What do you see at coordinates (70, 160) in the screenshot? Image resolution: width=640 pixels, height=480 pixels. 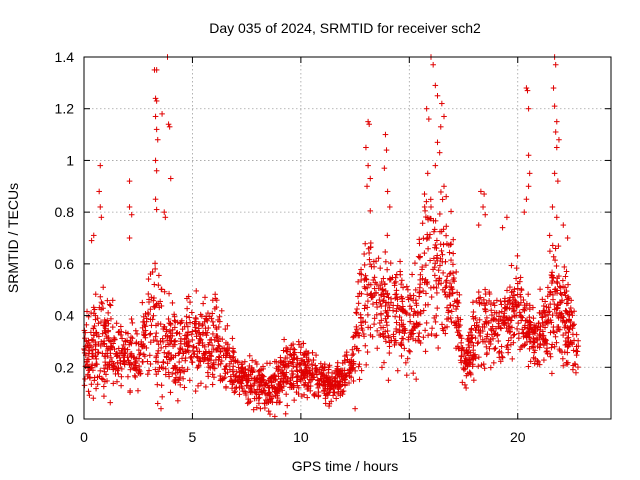 I see `y-tick-label: 1` at bounding box center [70, 160].